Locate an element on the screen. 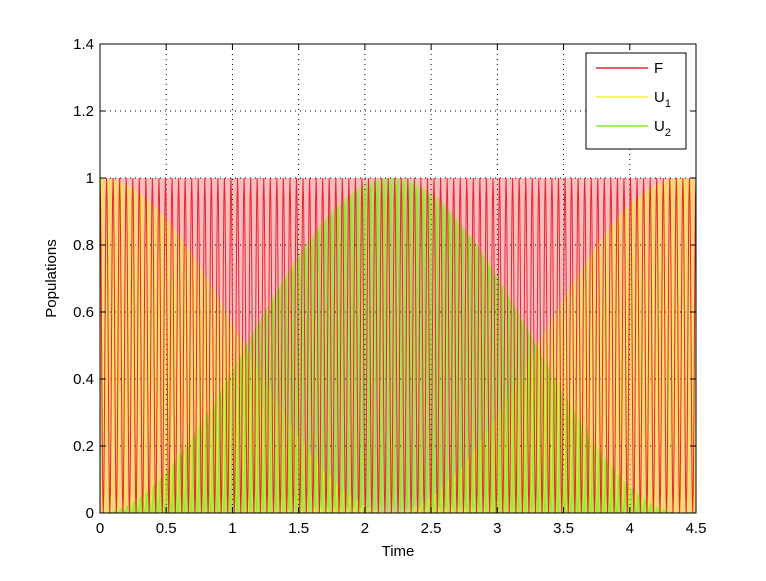 Image resolution: width=766 pixels, height=581 pixels. y-tick-label: 1 is located at coordinates (90, 178).